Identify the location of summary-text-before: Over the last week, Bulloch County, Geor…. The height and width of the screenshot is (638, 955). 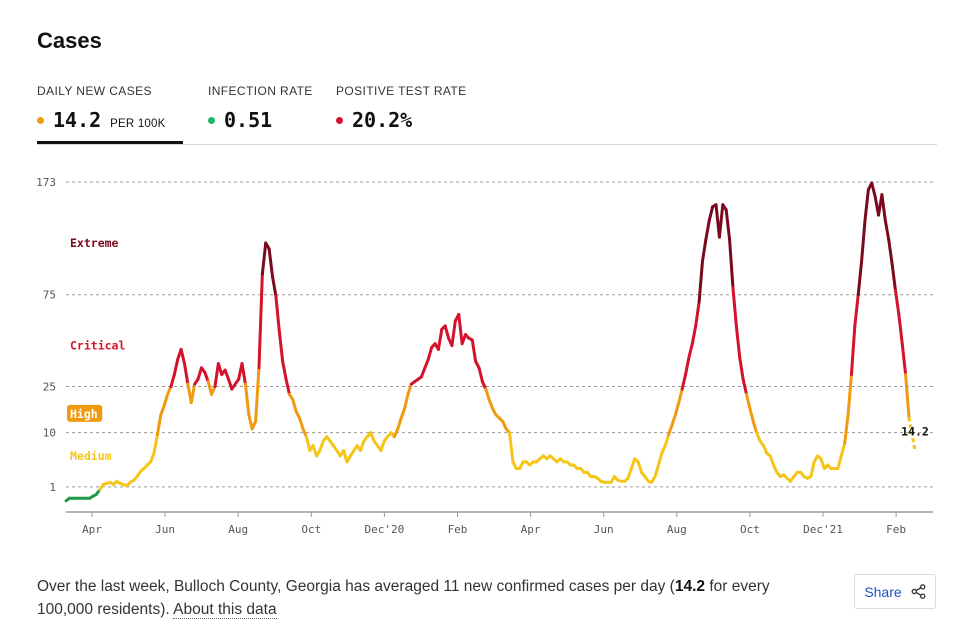
(356, 586).